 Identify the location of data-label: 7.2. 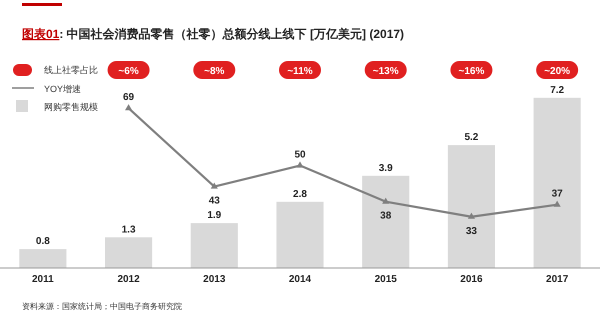
(557, 90).